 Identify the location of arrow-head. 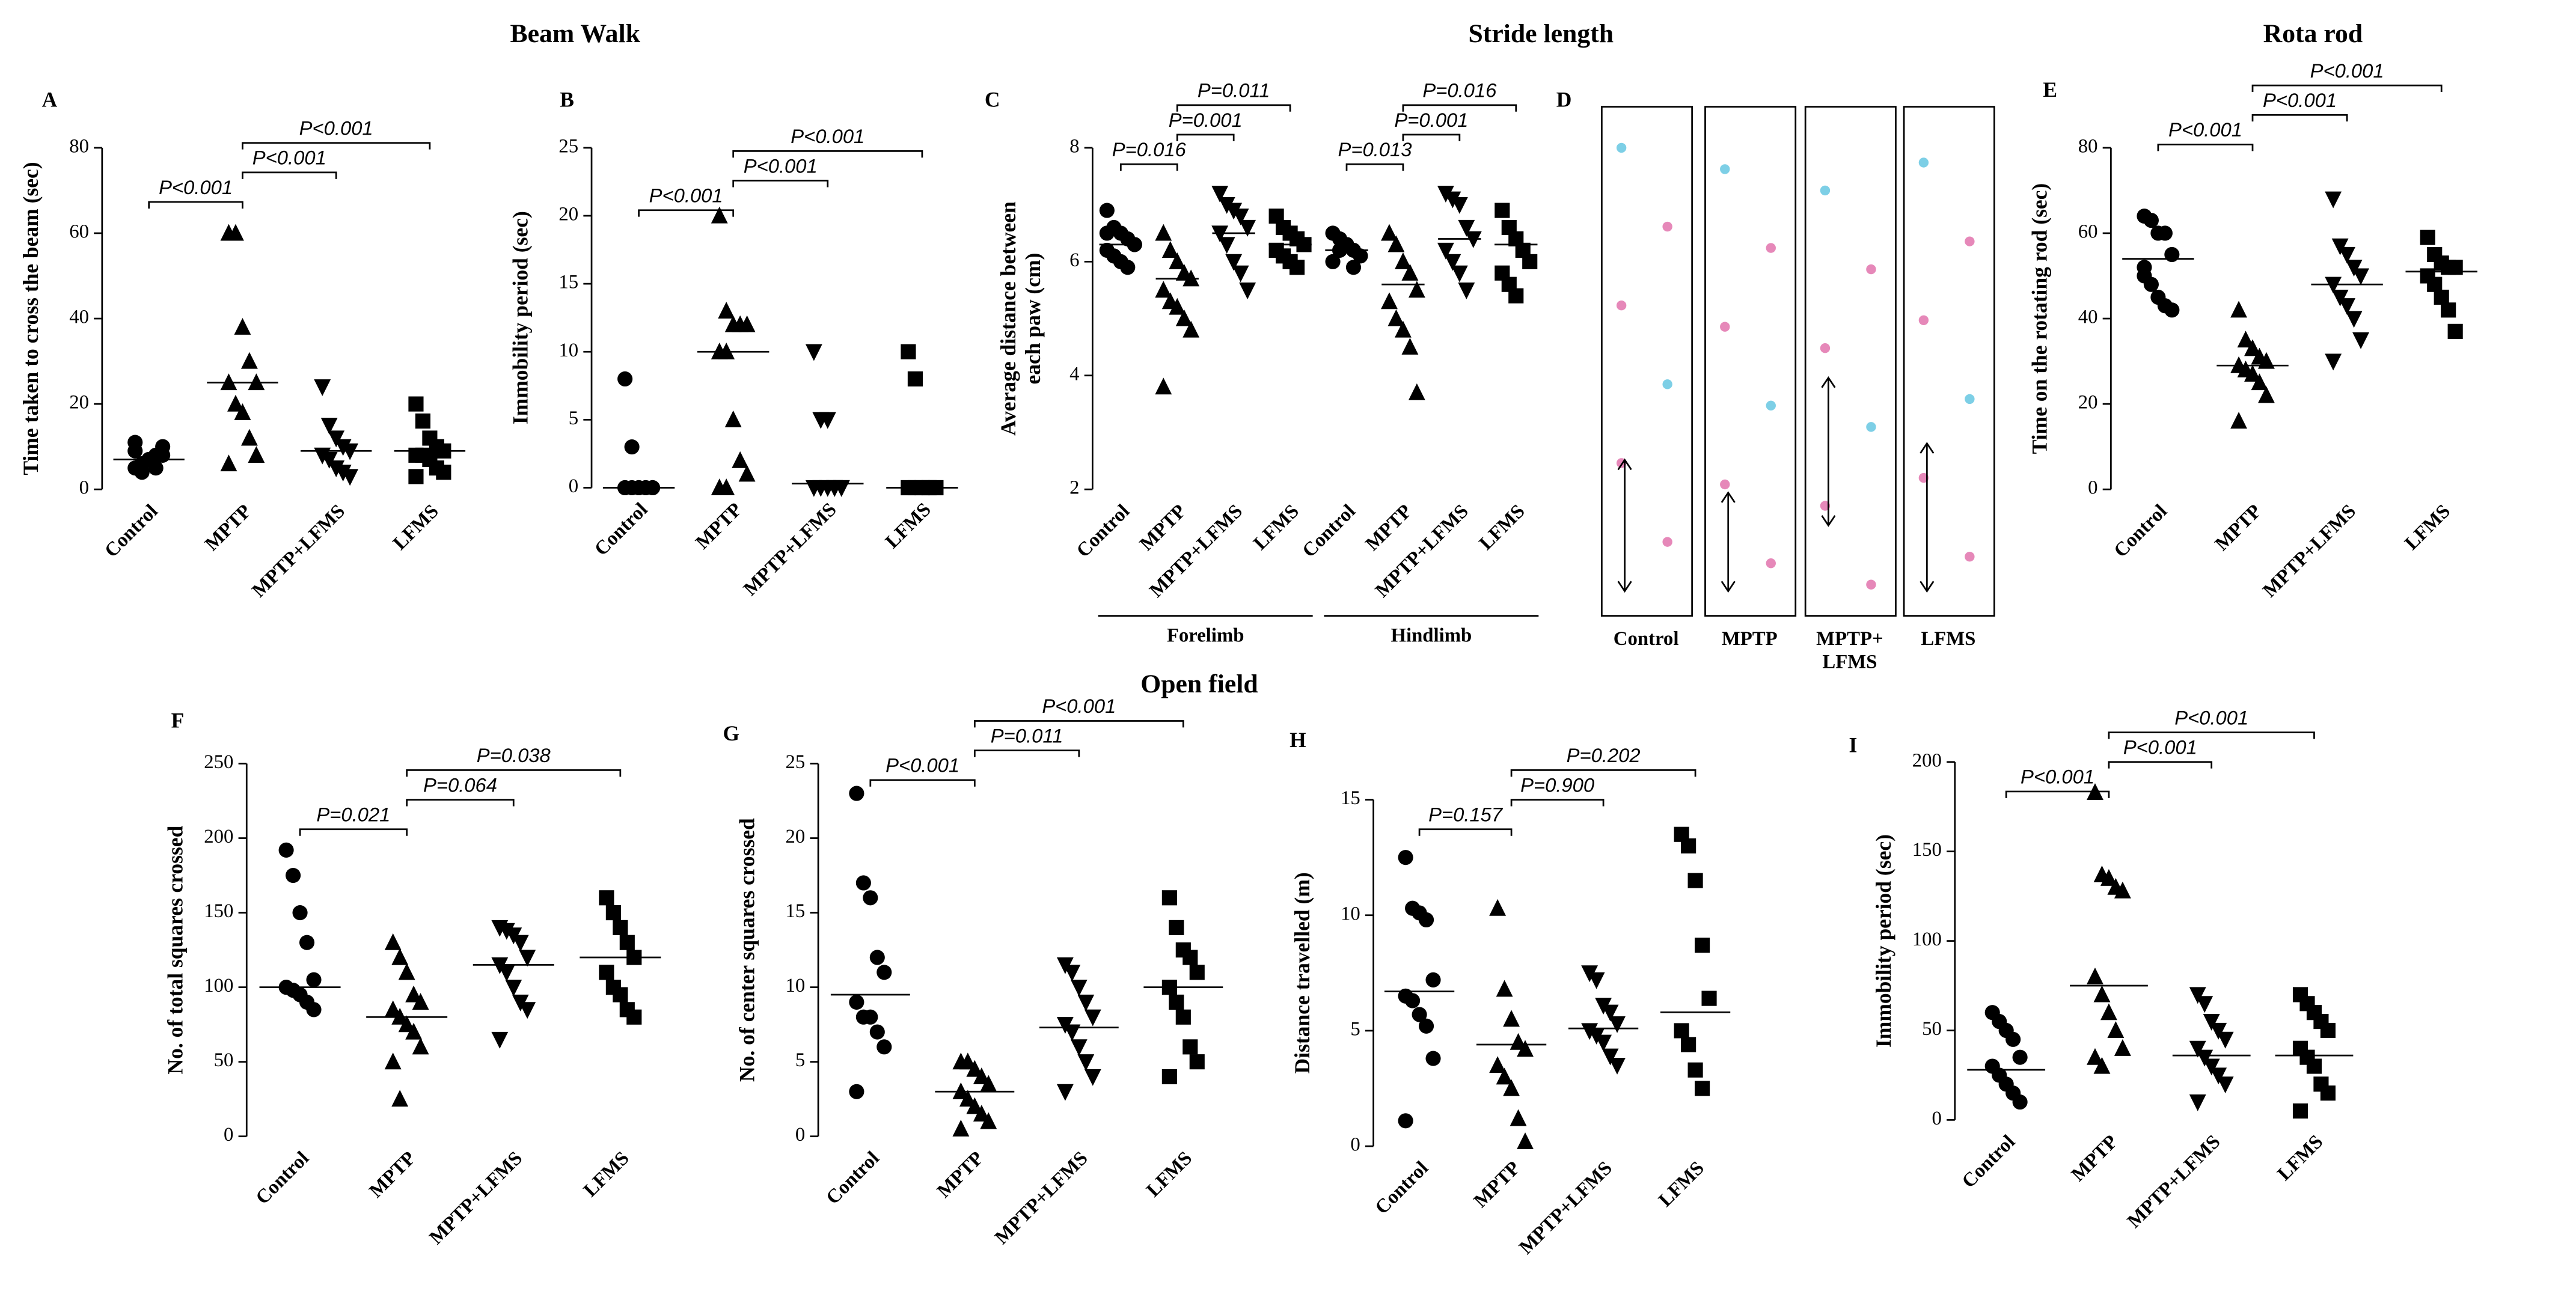
(1624, 525).